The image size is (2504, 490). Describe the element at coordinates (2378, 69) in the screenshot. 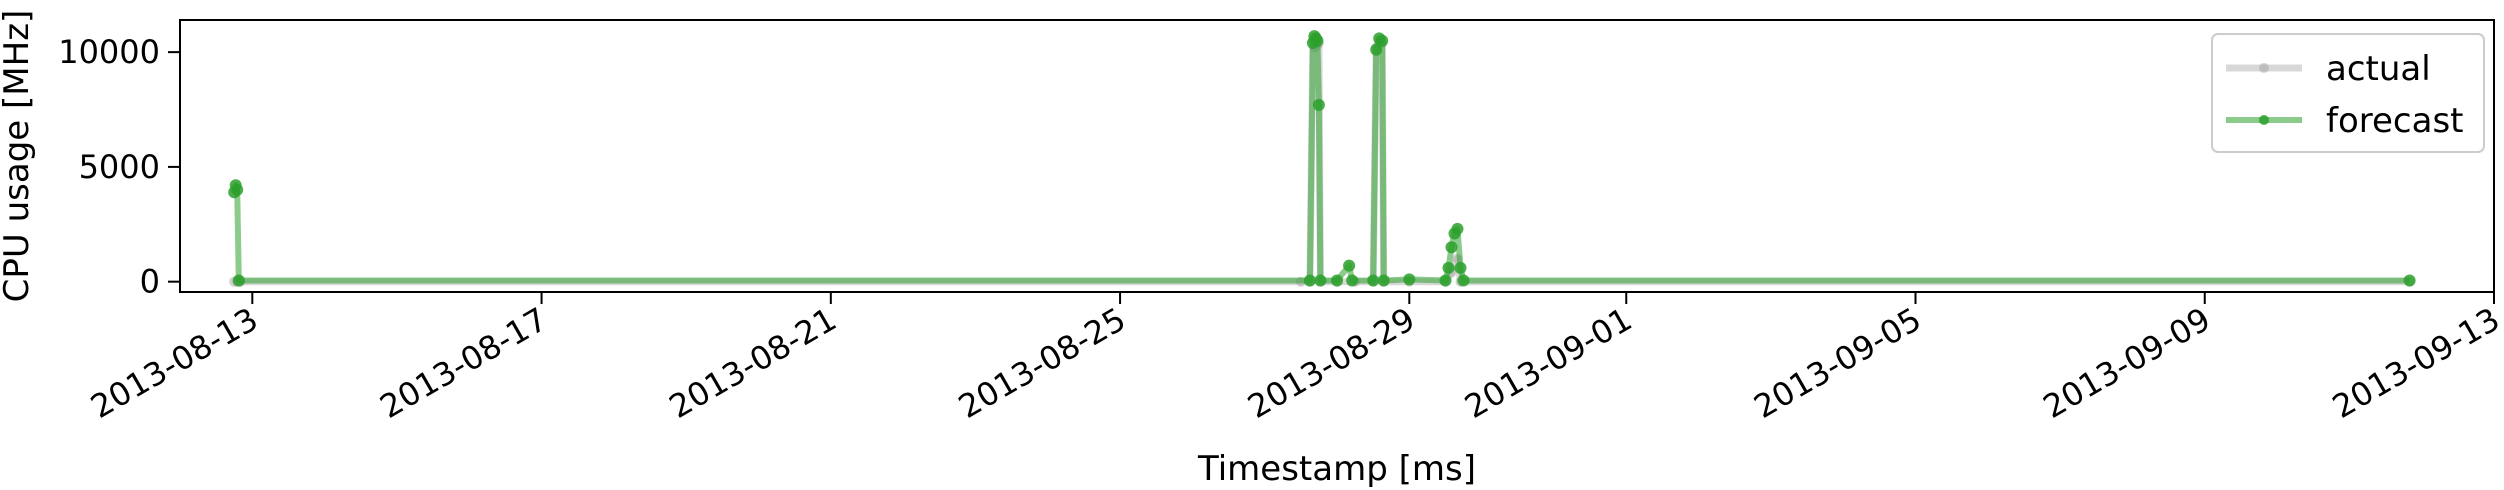

I see `legend-label-actual: actual` at that location.